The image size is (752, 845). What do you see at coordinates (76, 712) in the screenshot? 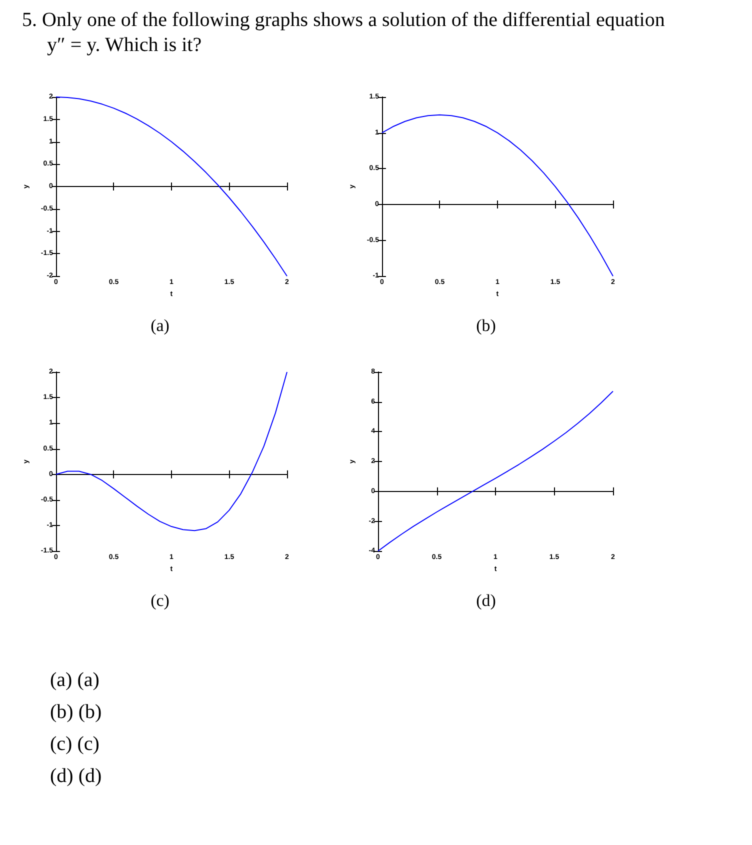
I see `text: (b) (b)` at bounding box center [76, 712].